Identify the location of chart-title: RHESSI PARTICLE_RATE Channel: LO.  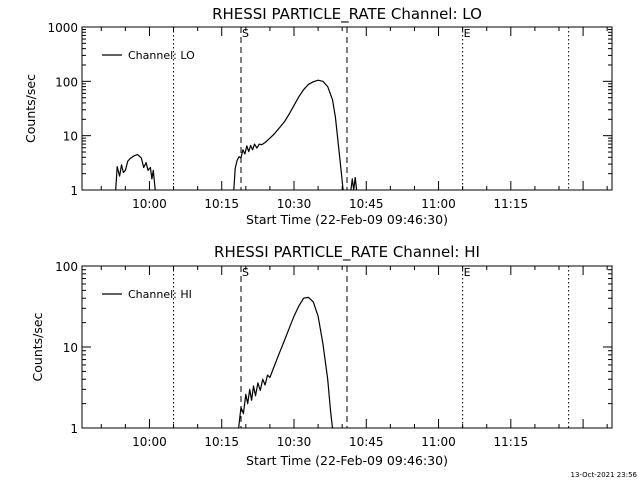
(347, 14).